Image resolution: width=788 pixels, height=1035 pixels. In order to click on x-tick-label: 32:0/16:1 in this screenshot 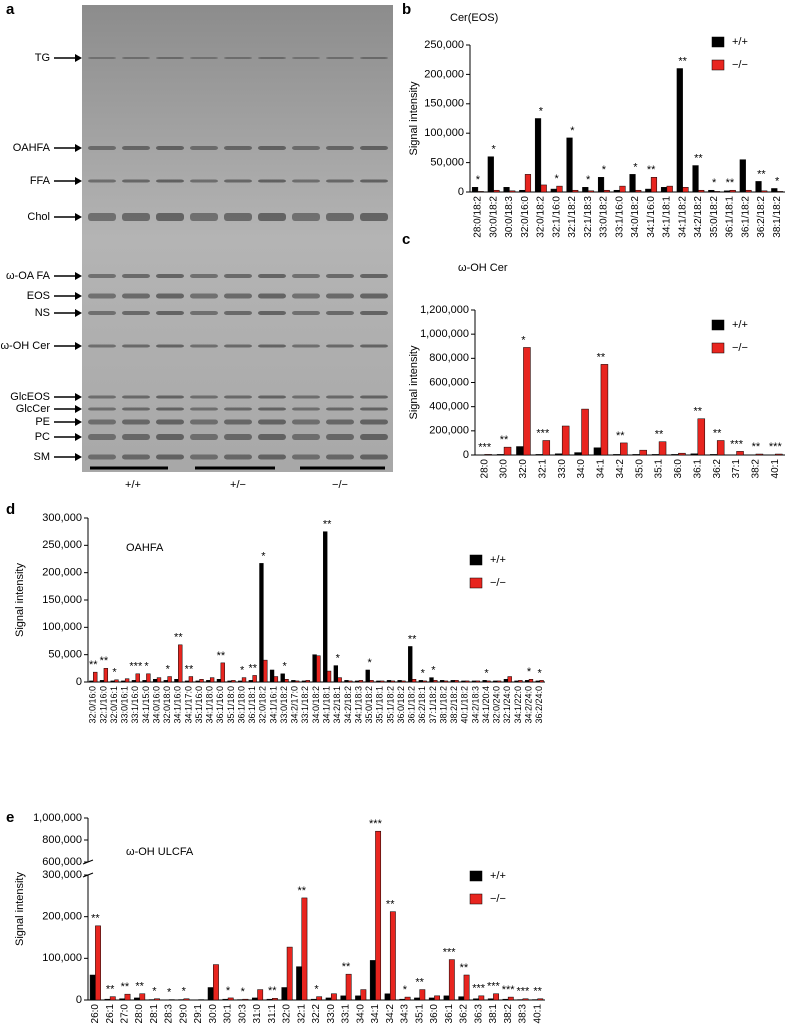, I will do `click(114, 705)`.